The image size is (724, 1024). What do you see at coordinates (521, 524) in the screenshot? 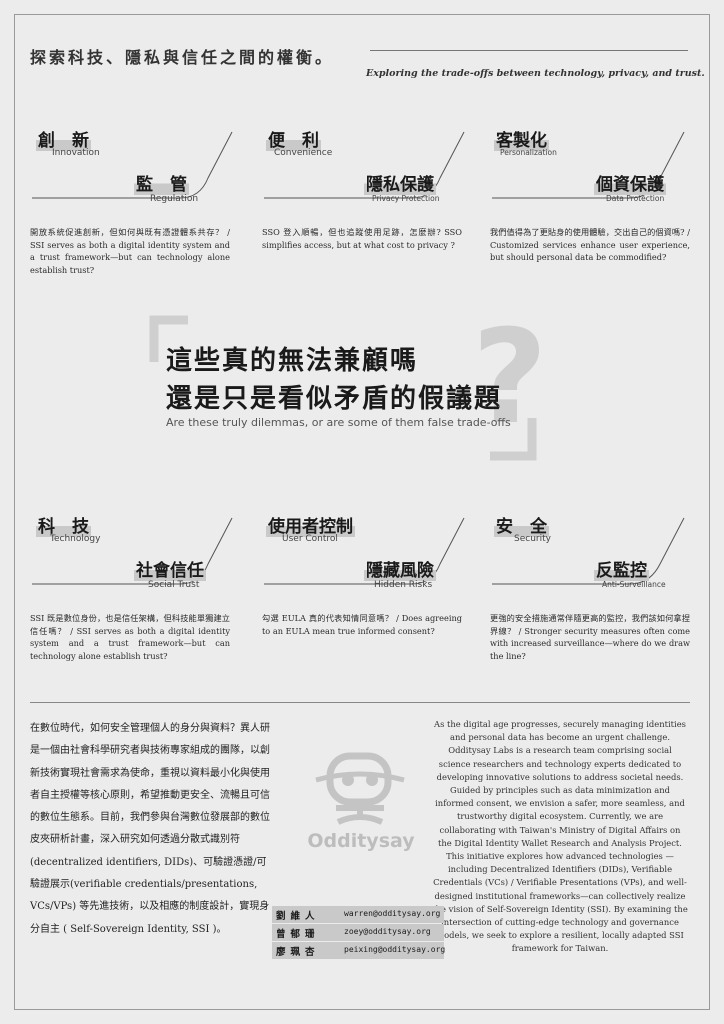
I see `card-title-1: 安 全` at bounding box center [521, 524].